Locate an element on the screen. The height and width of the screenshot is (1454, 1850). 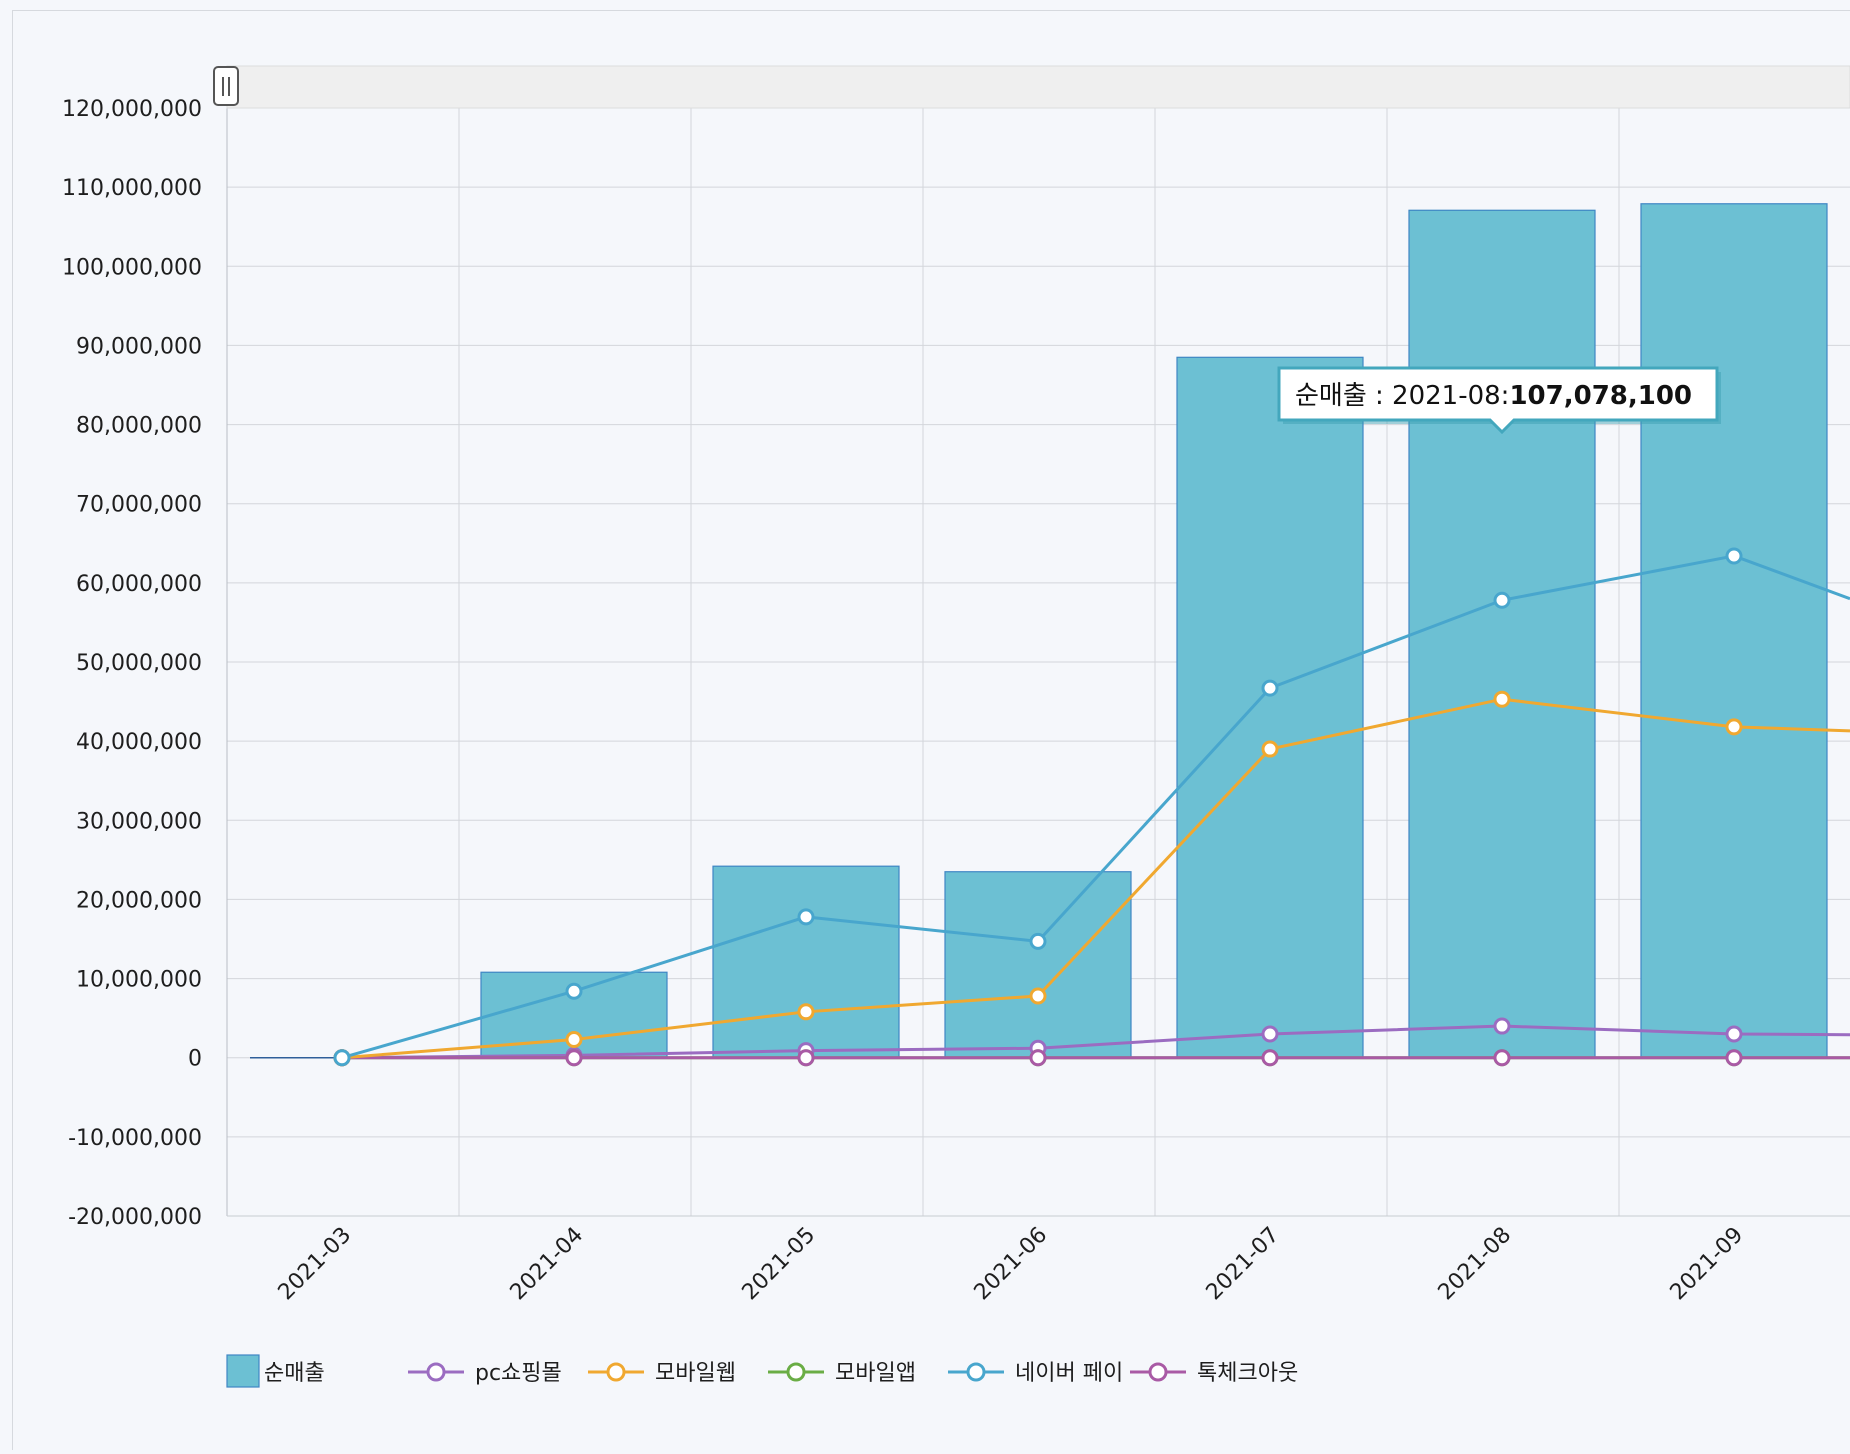
point-모바일웹-2021-08 is located at coordinates (1502, 699).